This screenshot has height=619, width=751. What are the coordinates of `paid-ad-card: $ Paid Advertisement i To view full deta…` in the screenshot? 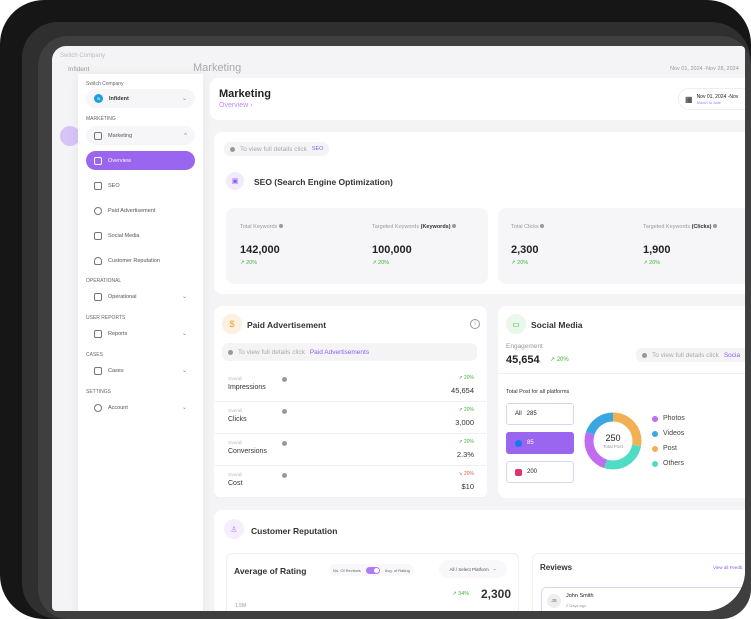 It's located at (350, 402).